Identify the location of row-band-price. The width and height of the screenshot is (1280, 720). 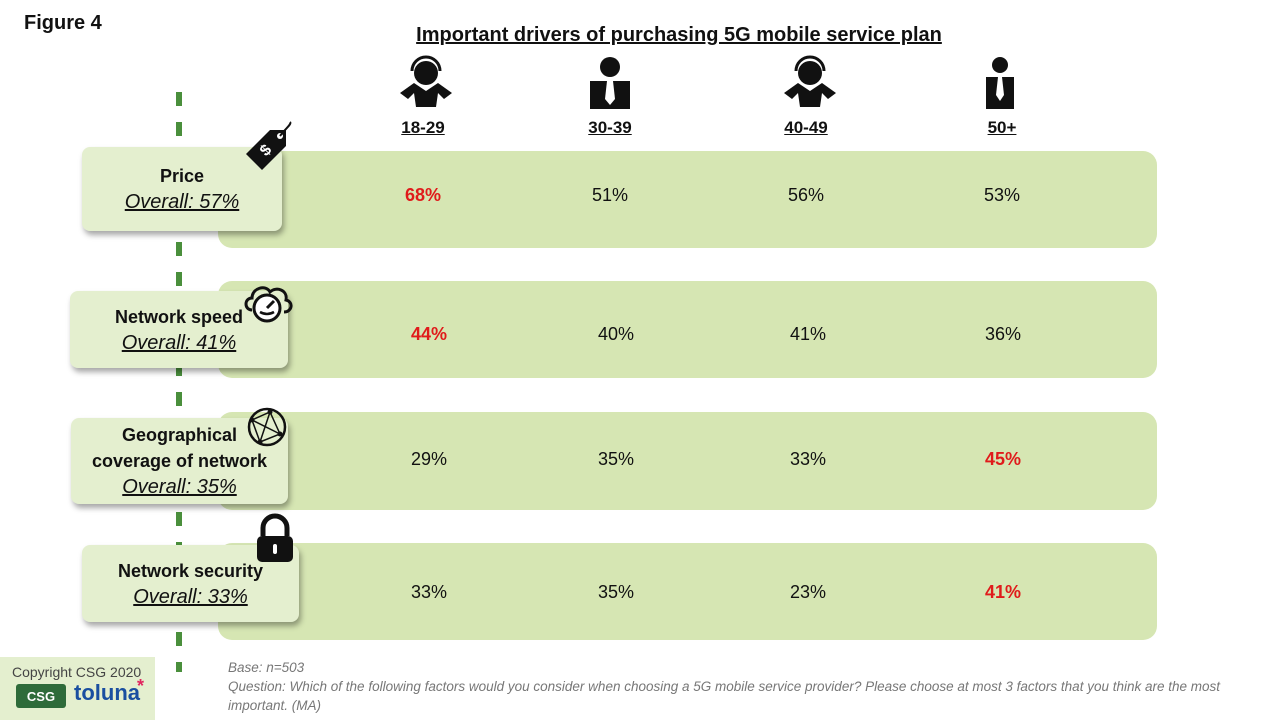
(687, 199).